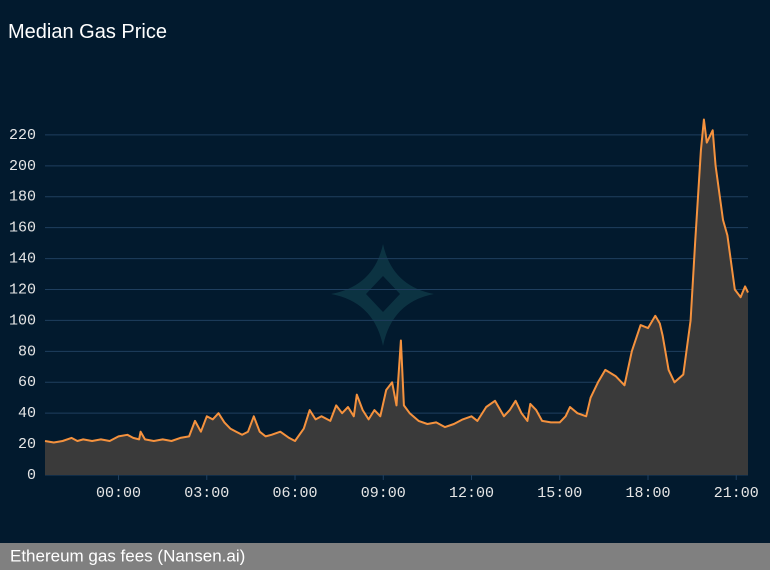  What do you see at coordinates (127, 555) in the screenshot?
I see `caption: Ethereum gas fees (Nansen.ai)` at bounding box center [127, 555].